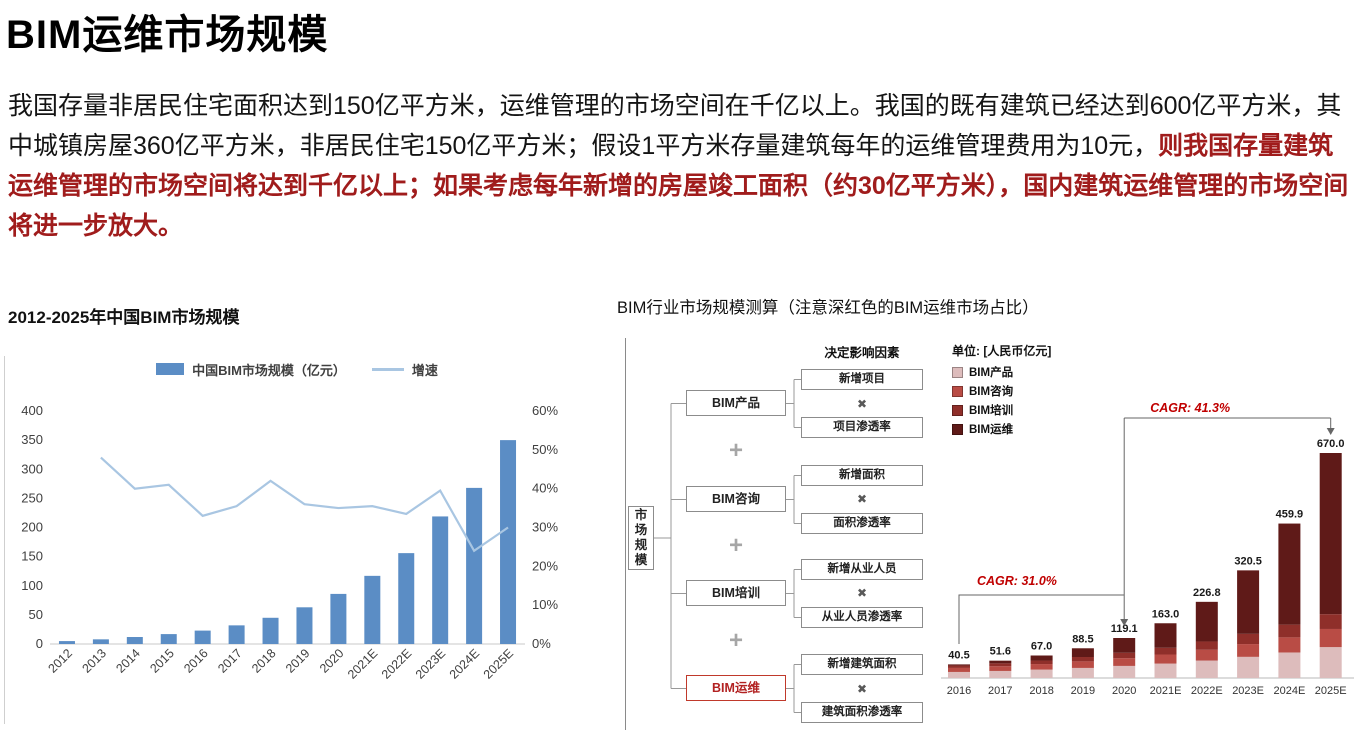 Image resolution: width=1359 pixels, height=731 pixels. Describe the element at coordinates (545, 488) in the screenshot. I see `svg-text: 40%` at that location.